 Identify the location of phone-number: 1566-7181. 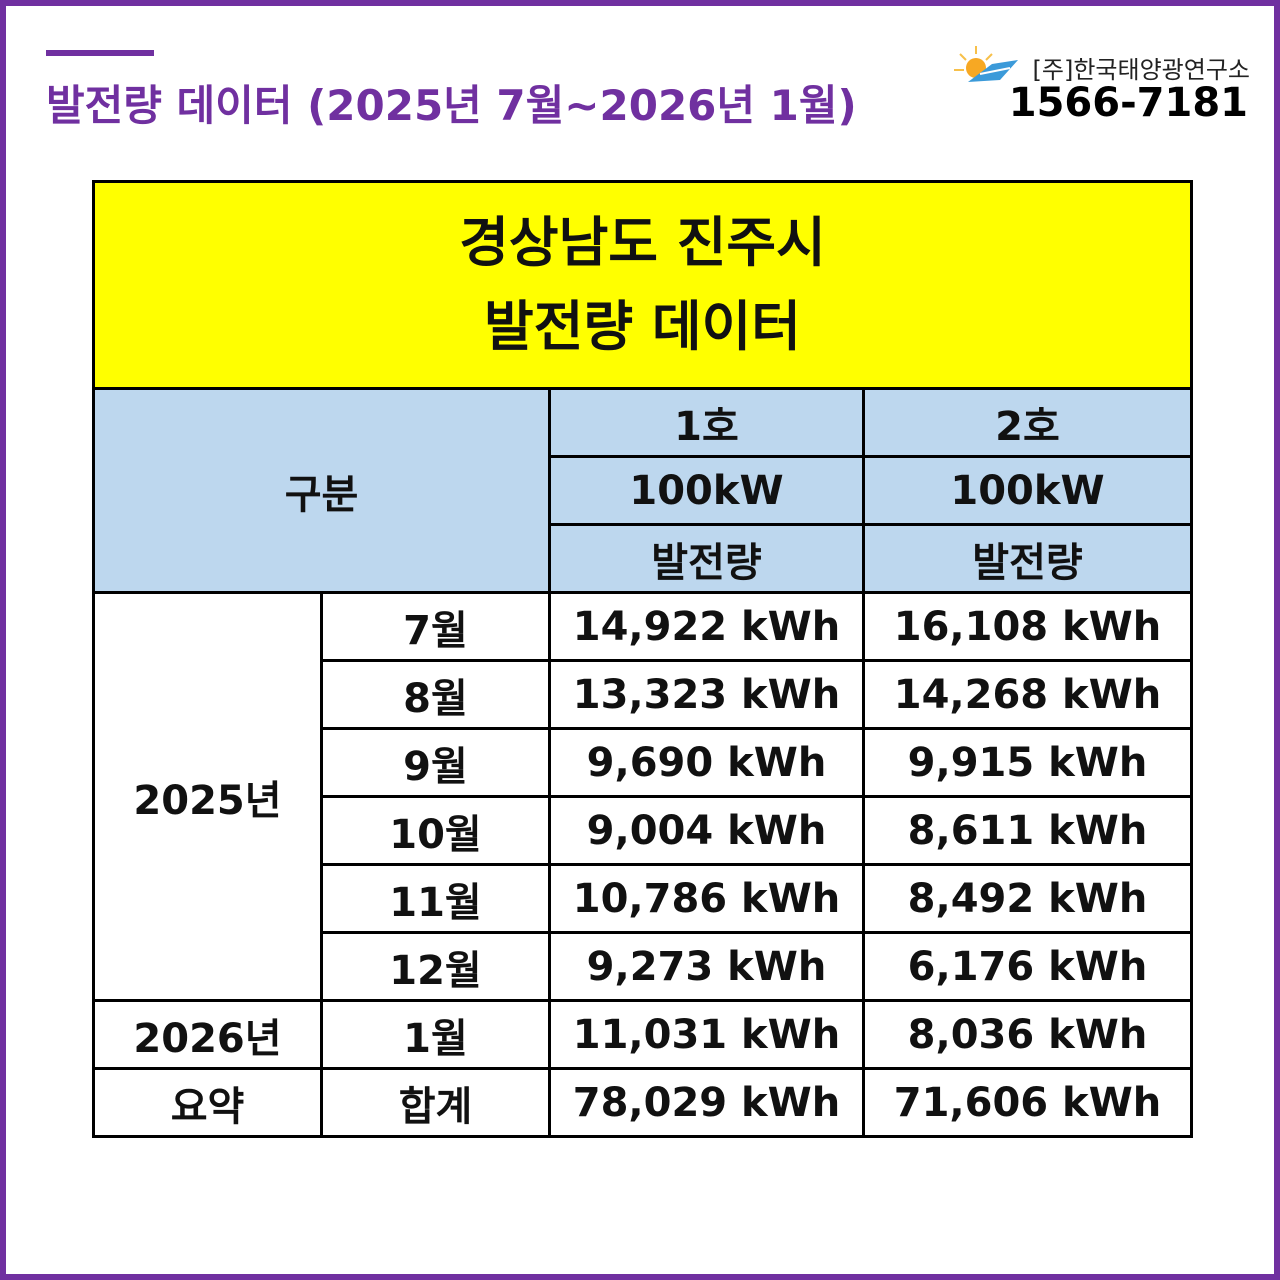
(1128, 103).